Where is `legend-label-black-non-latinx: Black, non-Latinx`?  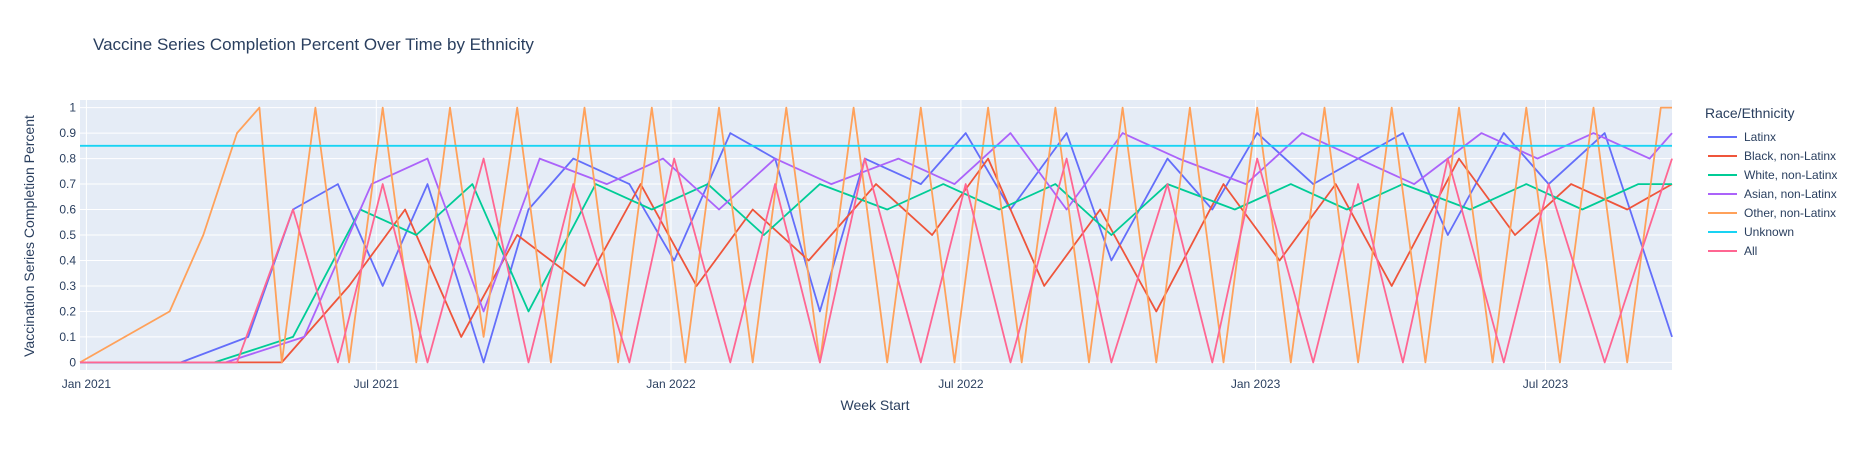 legend-label-black-non-latinx: Black, non-Latinx is located at coordinates (1790, 156).